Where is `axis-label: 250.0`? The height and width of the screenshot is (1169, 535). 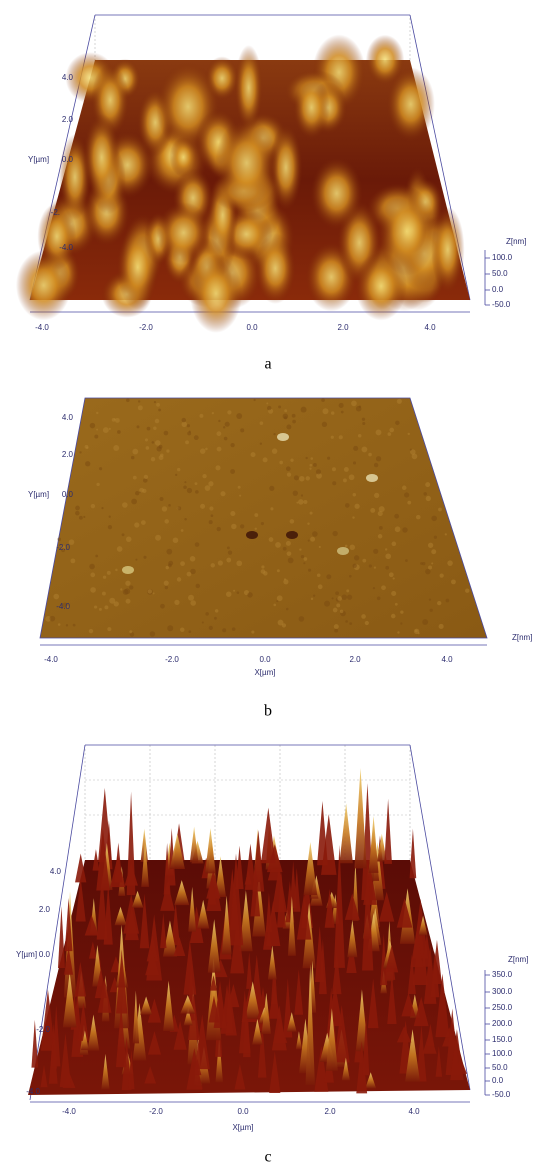 axis-label: 250.0 is located at coordinates (502, 1007).